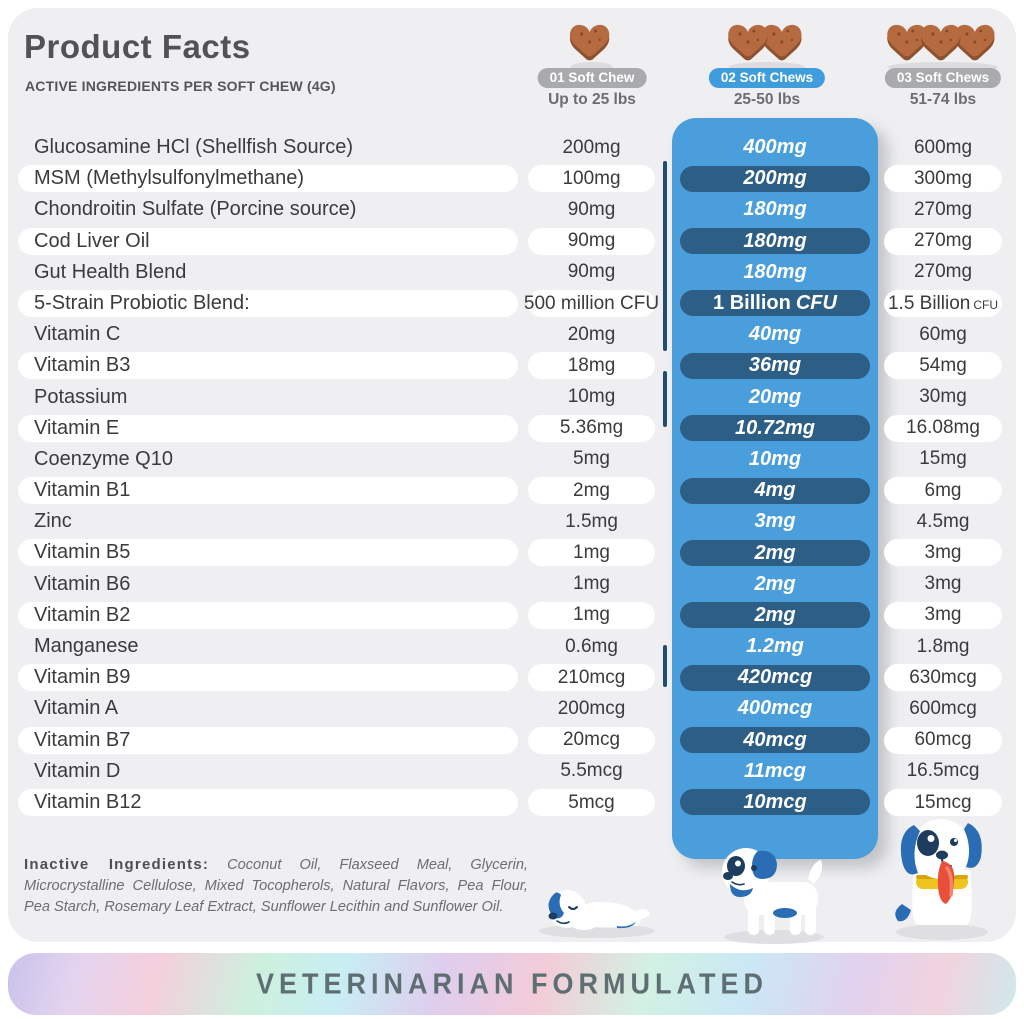 Image resolution: width=1024 pixels, height=1019 pixels. I want to click on col2-value: 20mg, so click(775, 396).